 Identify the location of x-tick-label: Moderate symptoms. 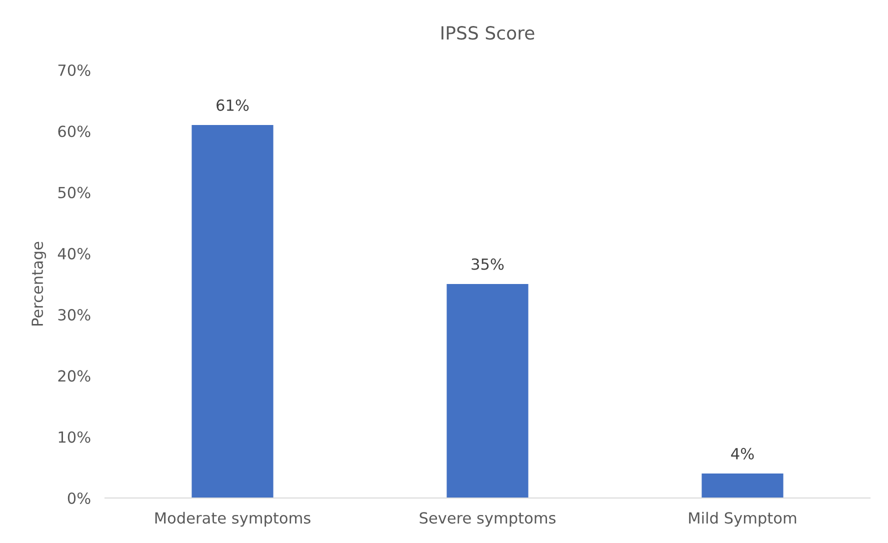
(232, 519).